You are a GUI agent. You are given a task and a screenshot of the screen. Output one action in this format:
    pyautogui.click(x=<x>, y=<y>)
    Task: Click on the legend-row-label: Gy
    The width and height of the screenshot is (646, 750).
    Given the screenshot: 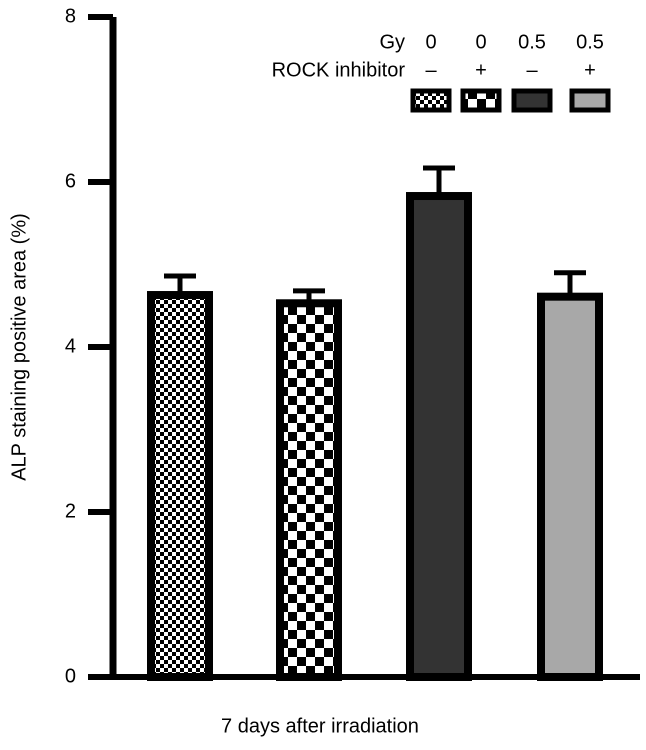 What is the action you would take?
    pyautogui.click(x=392, y=42)
    